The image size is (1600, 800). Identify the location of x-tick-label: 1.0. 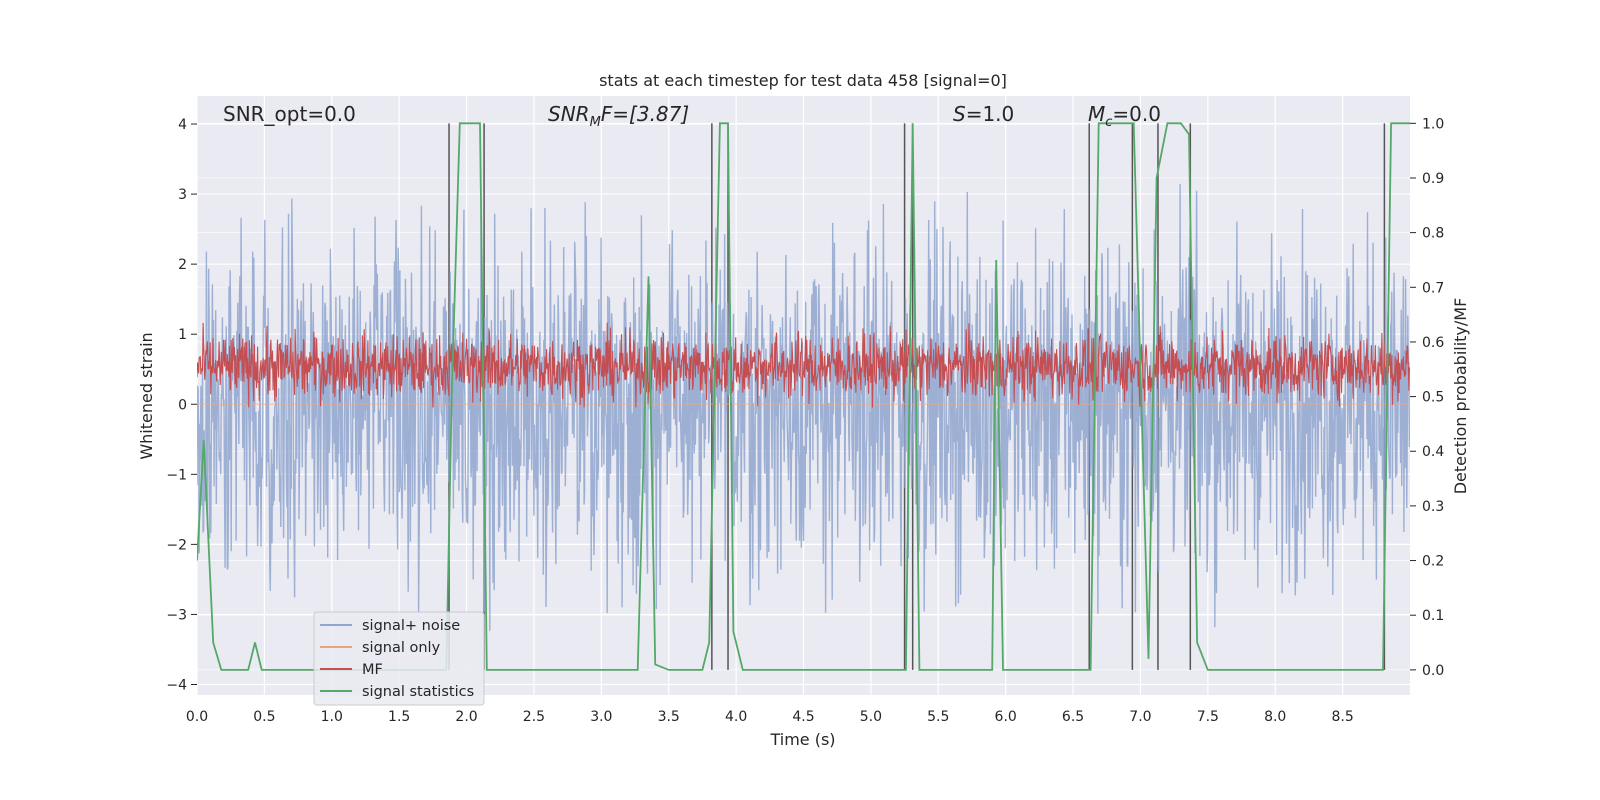
(332, 717).